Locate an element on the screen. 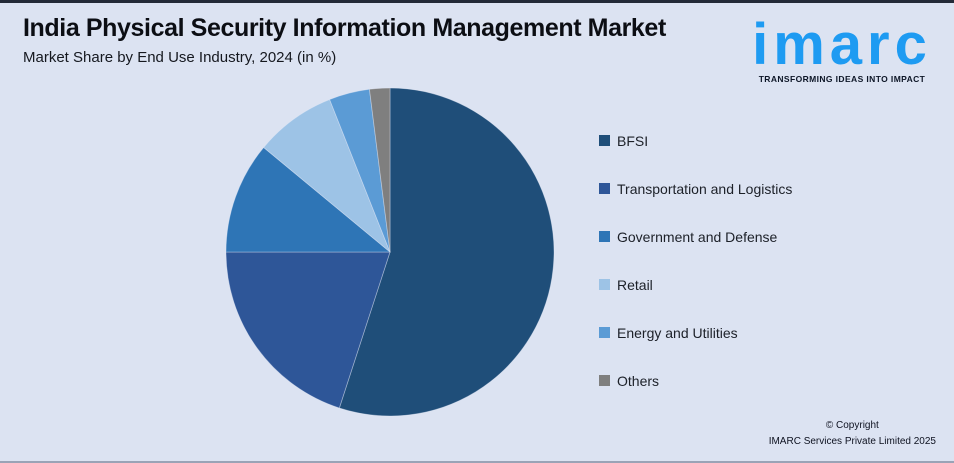 The image size is (954, 463). legend-item-others: Others is located at coordinates (695, 380).